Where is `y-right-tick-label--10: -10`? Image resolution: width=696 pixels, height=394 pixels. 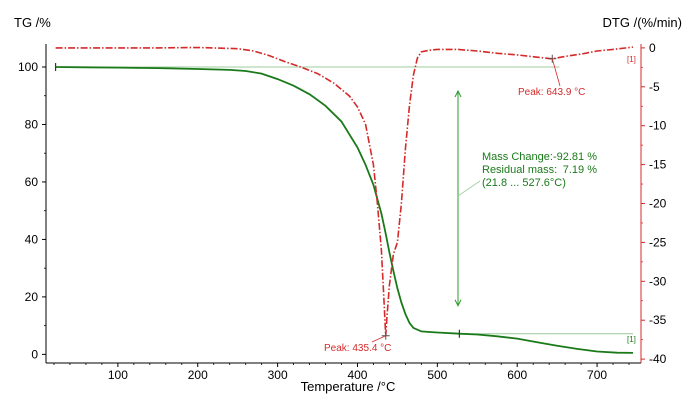
y-right-tick-label--10: -10 is located at coordinates (658, 126).